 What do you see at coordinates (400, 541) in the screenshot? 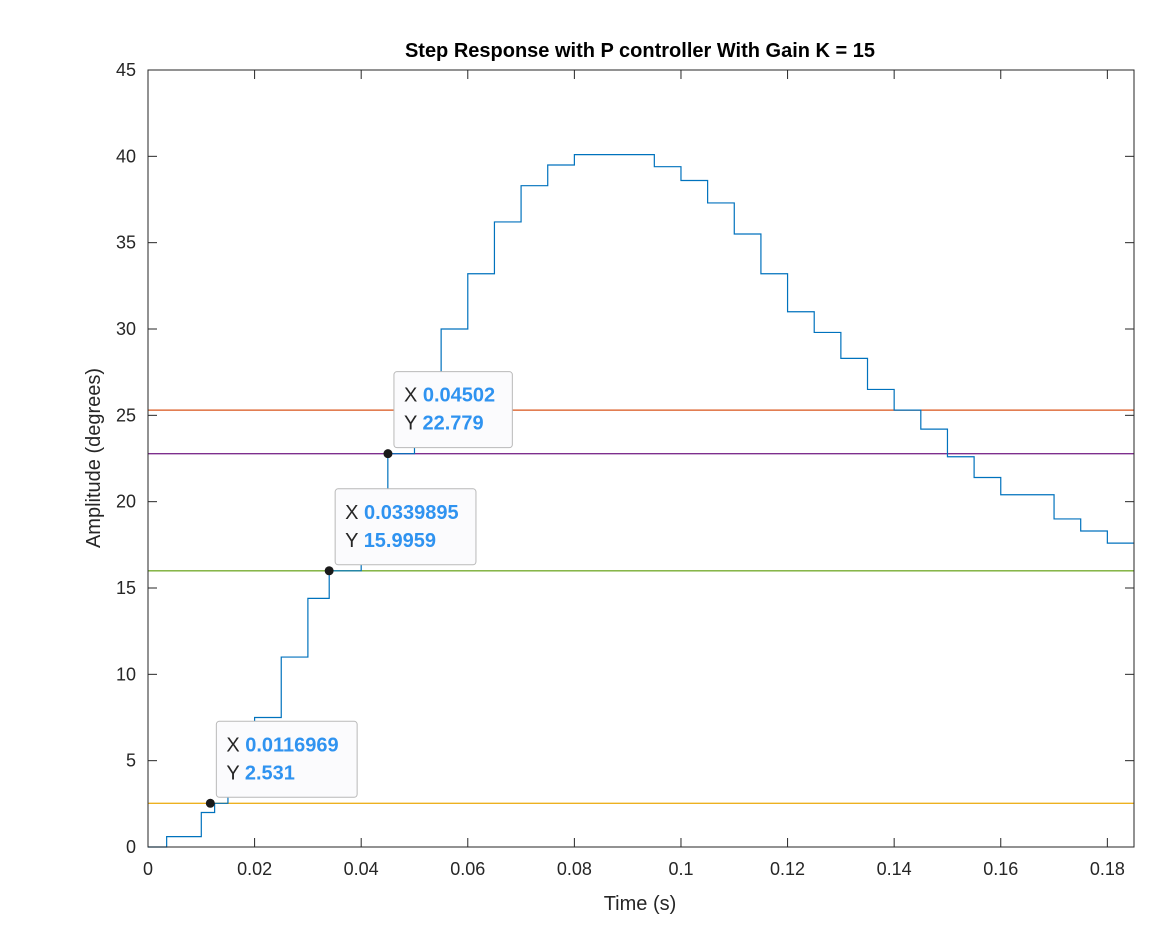
I see `datatip-y-value: 15.9959` at bounding box center [400, 541].